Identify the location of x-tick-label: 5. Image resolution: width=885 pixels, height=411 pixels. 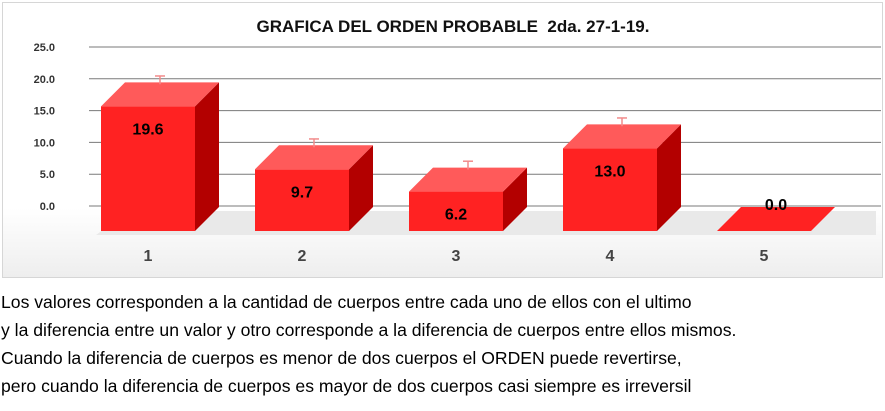
(764, 256).